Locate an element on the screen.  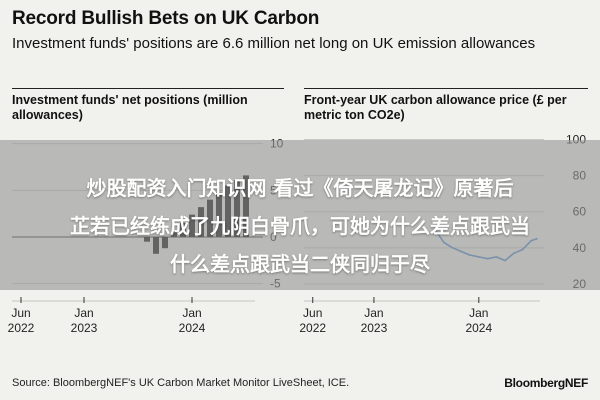
x-tick-label-year-0-2: 2024 is located at coordinates (192, 328).